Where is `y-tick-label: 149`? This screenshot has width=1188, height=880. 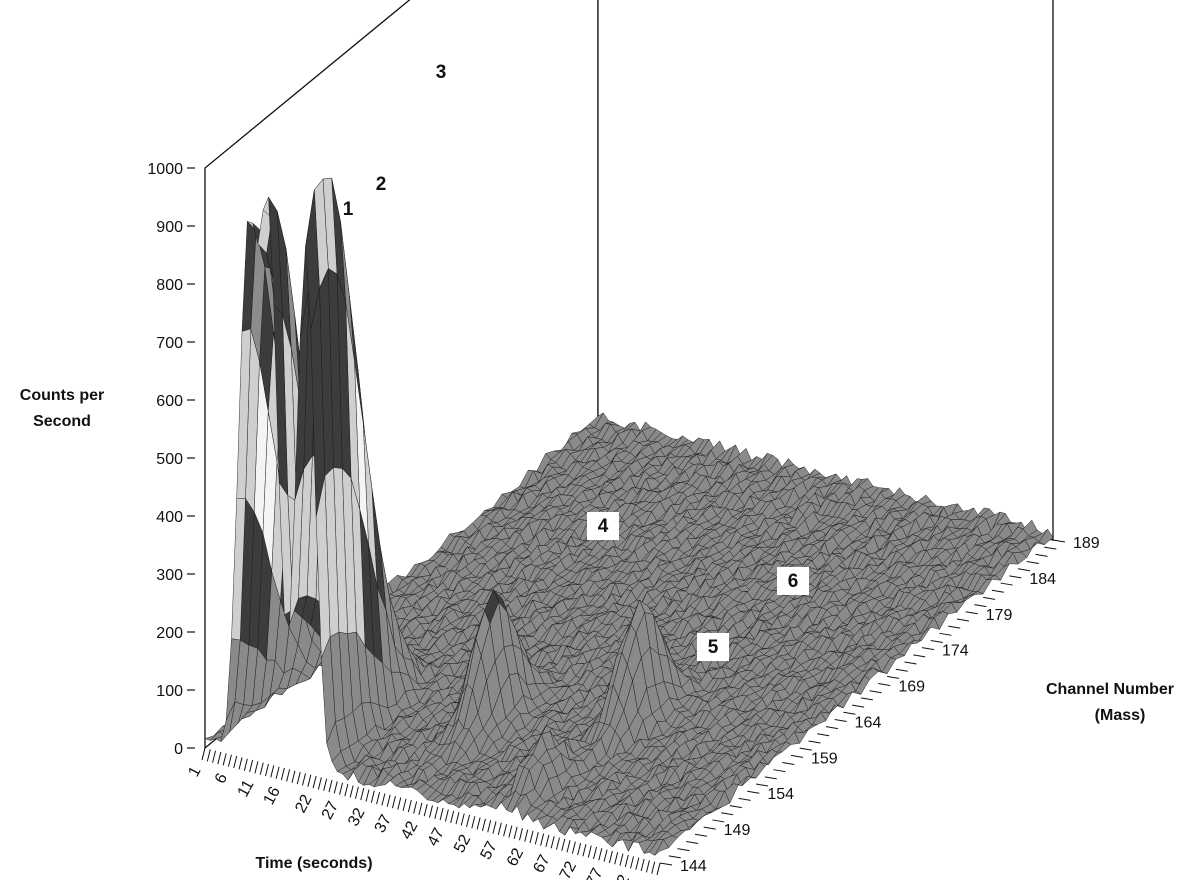
y-tick-label: 149 is located at coordinates (737, 830).